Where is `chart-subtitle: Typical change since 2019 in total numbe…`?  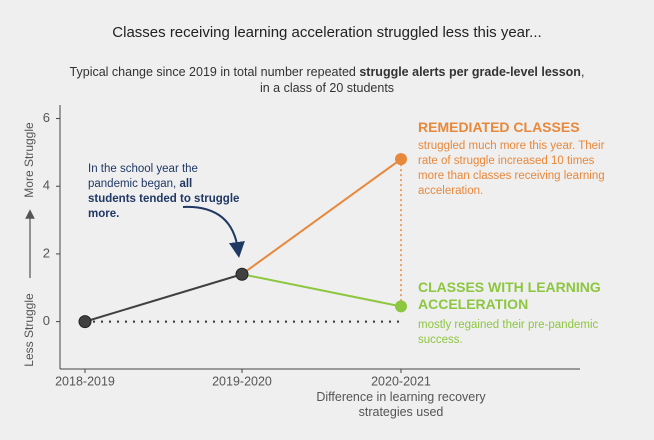 chart-subtitle: Typical change since 2019 in total numbe… is located at coordinates (327, 80).